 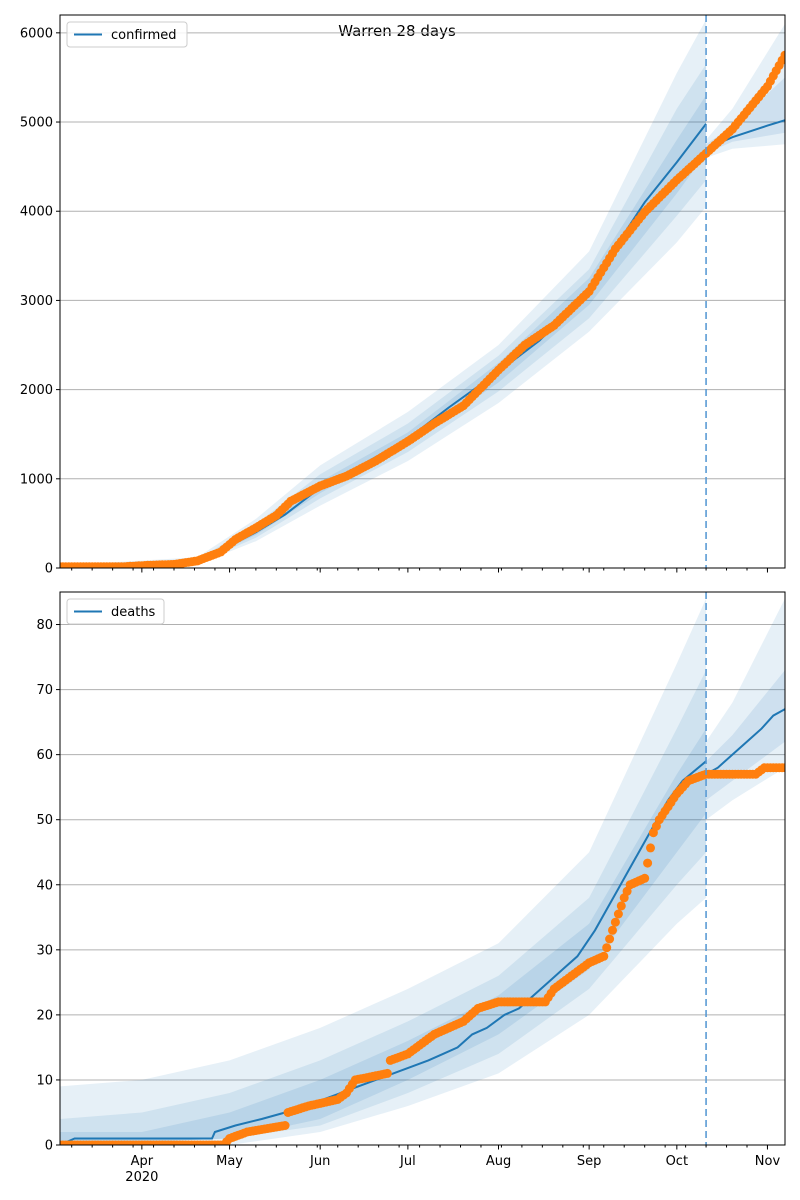 What do you see at coordinates (144, 35) in the screenshot?
I see `legend-label: confirmed` at bounding box center [144, 35].